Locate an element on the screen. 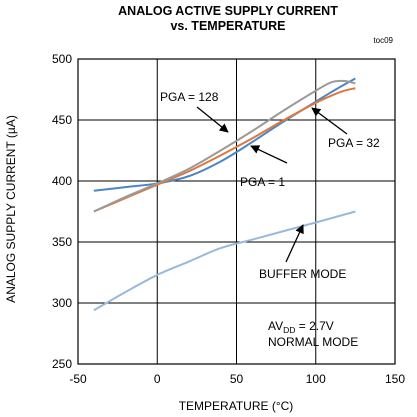 The image size is (417, 417). annotation-pga128: PGA = 128 is located at coordinates (189, 97).